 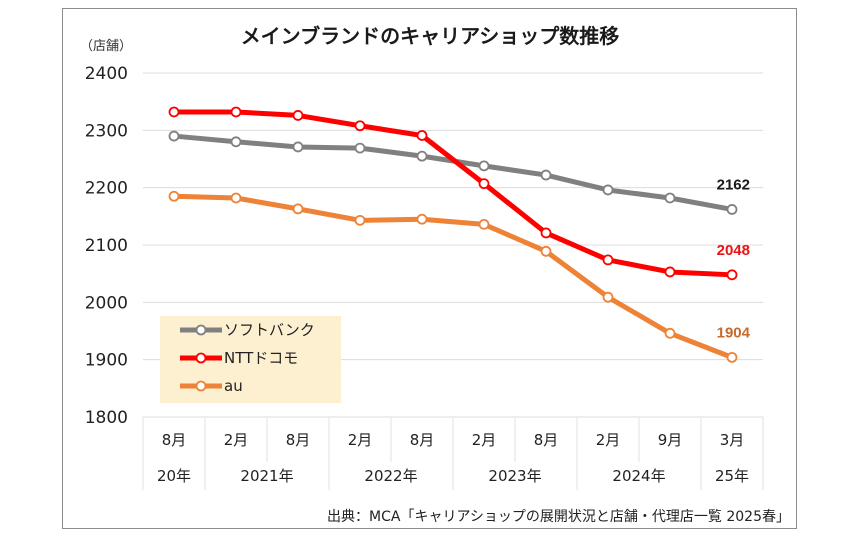 I want to click on end-value-label: 1904, so click(x=734, y=332).